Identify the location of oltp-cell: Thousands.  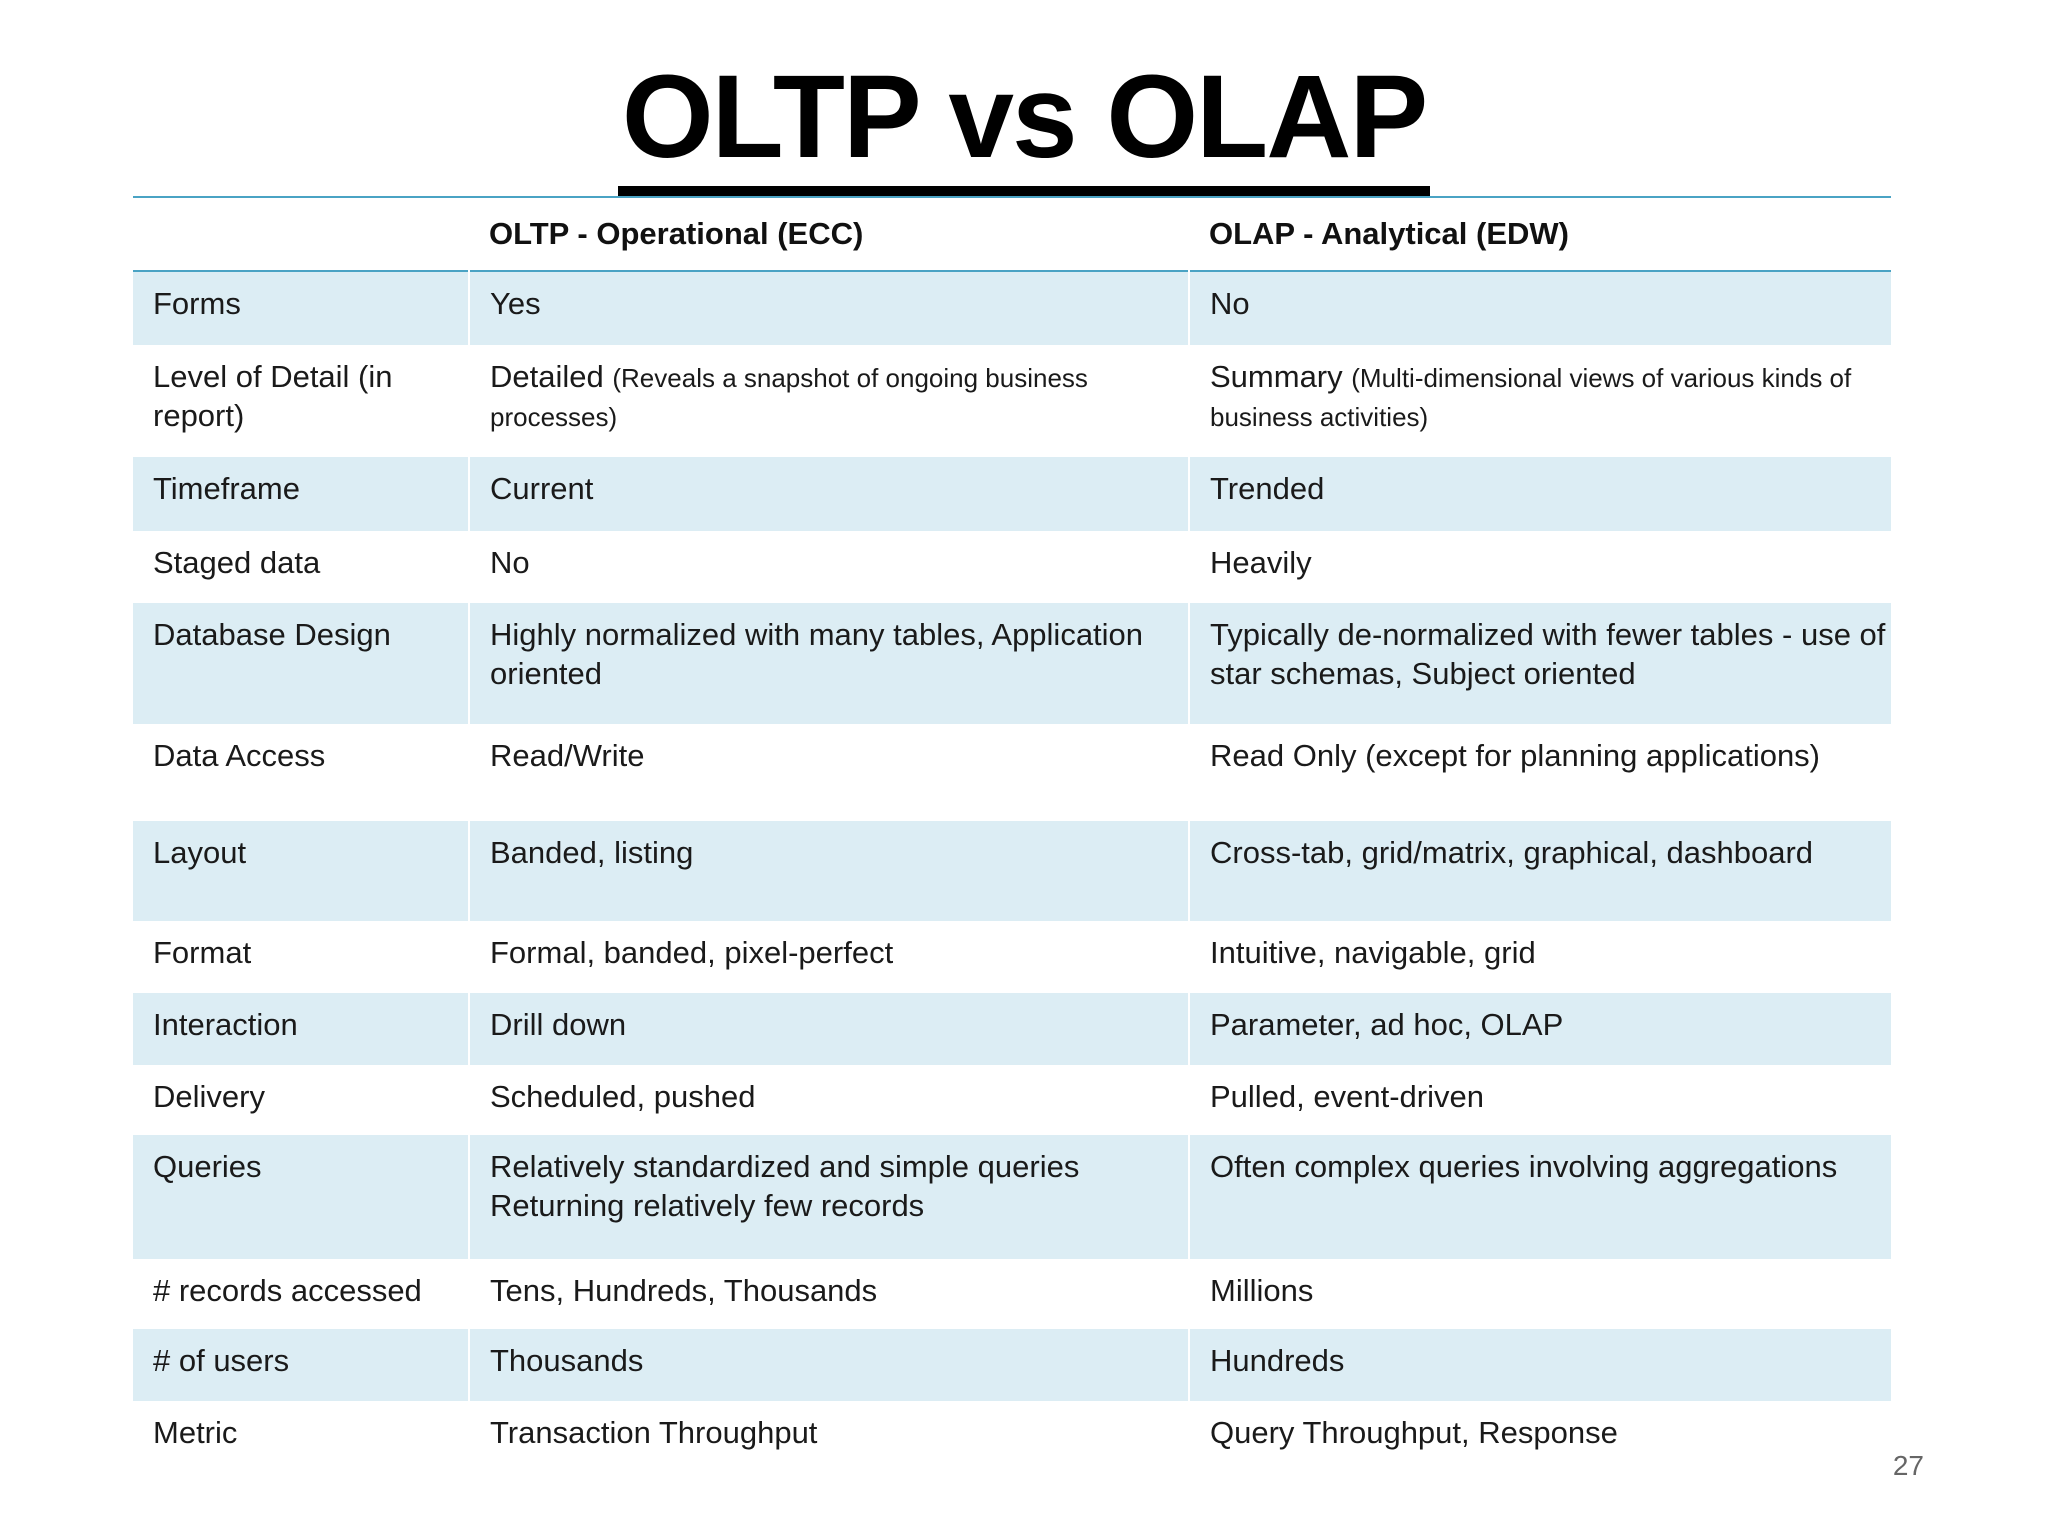
(828, 1365).